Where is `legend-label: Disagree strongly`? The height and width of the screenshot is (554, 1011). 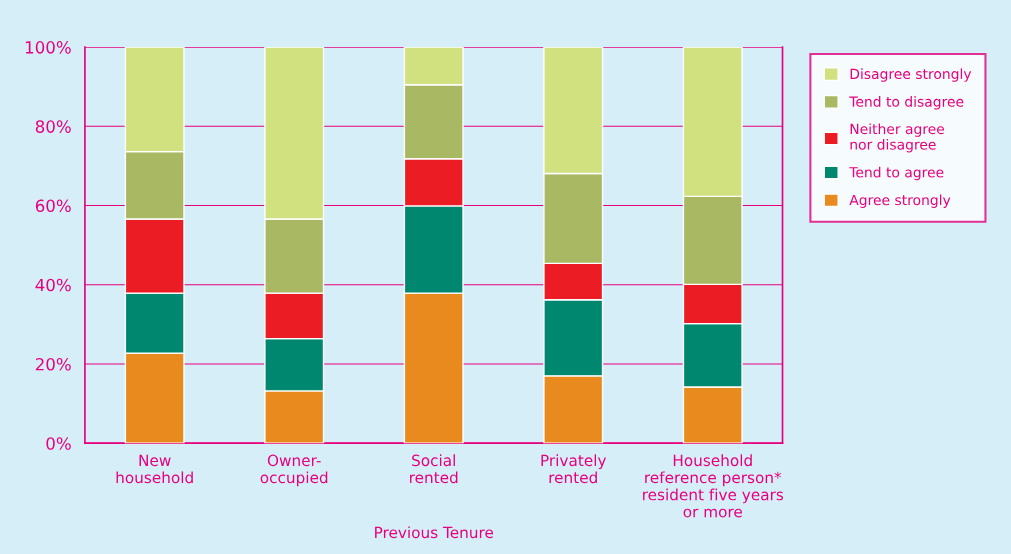
legend-label: Disagree strongly is located at coordinates (911, 75).